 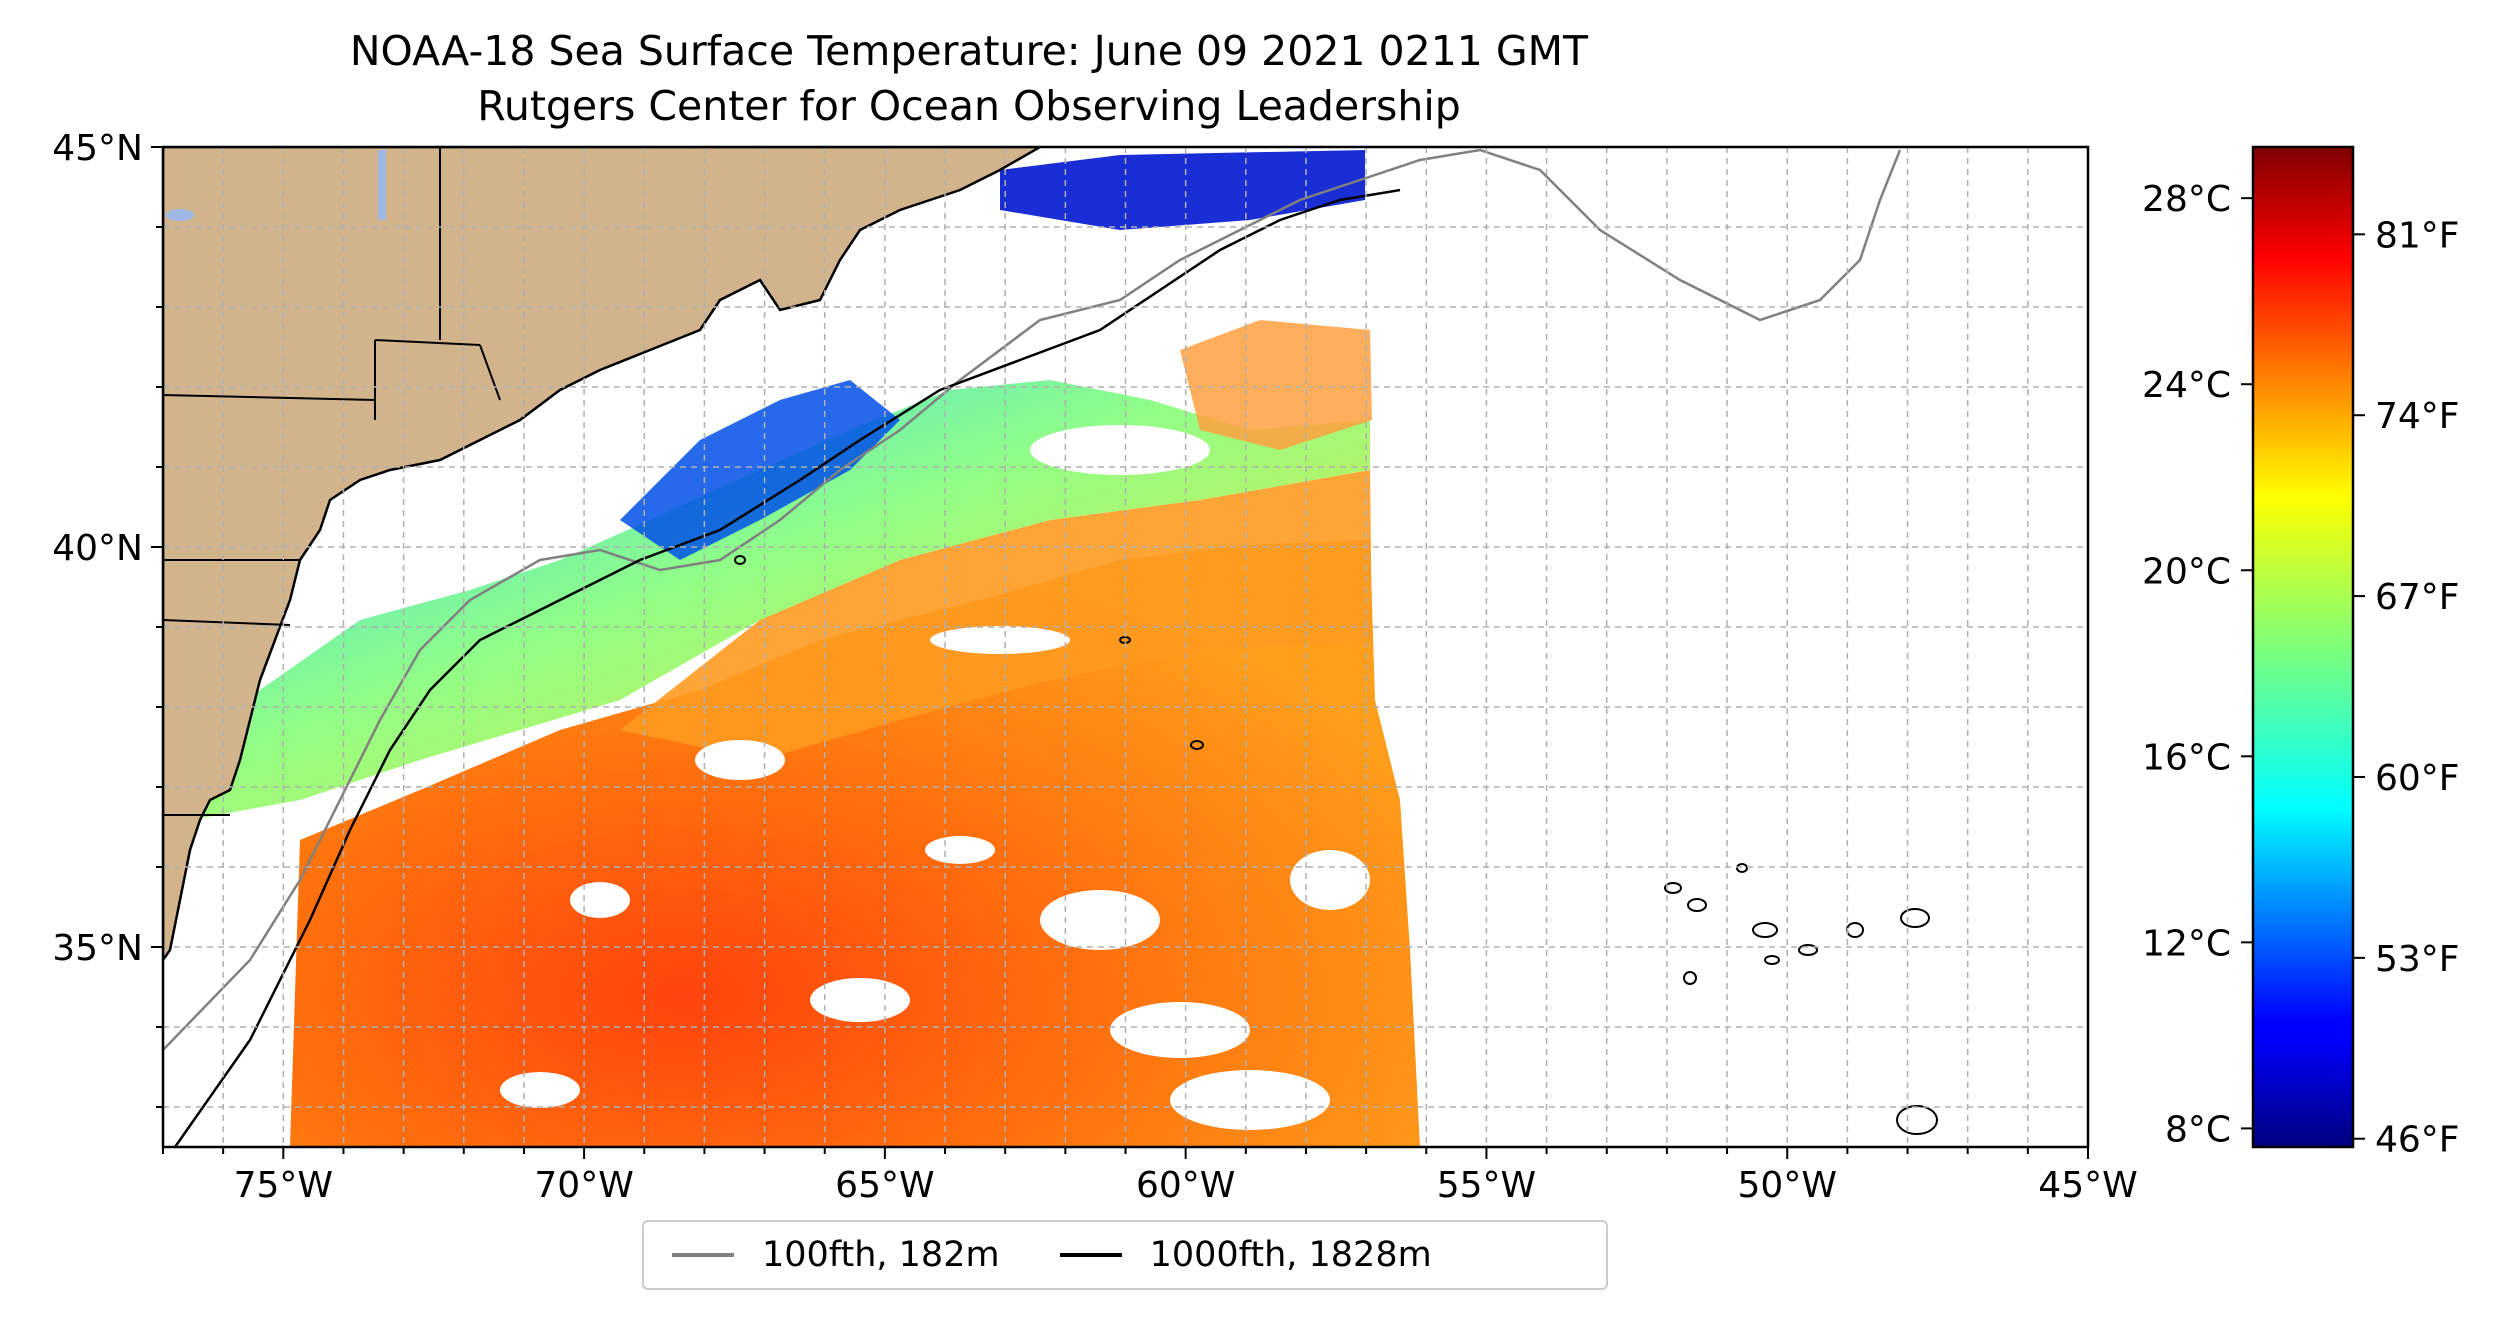 I want to click on lakes, so click(x=276, y=185).